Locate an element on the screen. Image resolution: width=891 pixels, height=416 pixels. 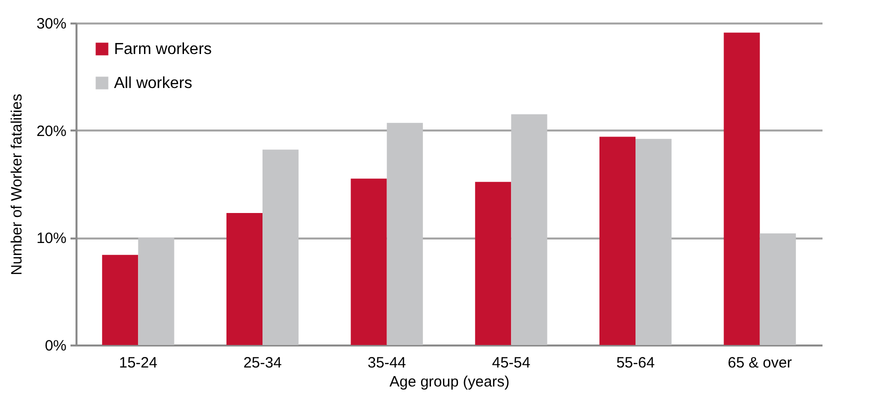
y-tick-label: 30% is located at coordinates (51, 24).